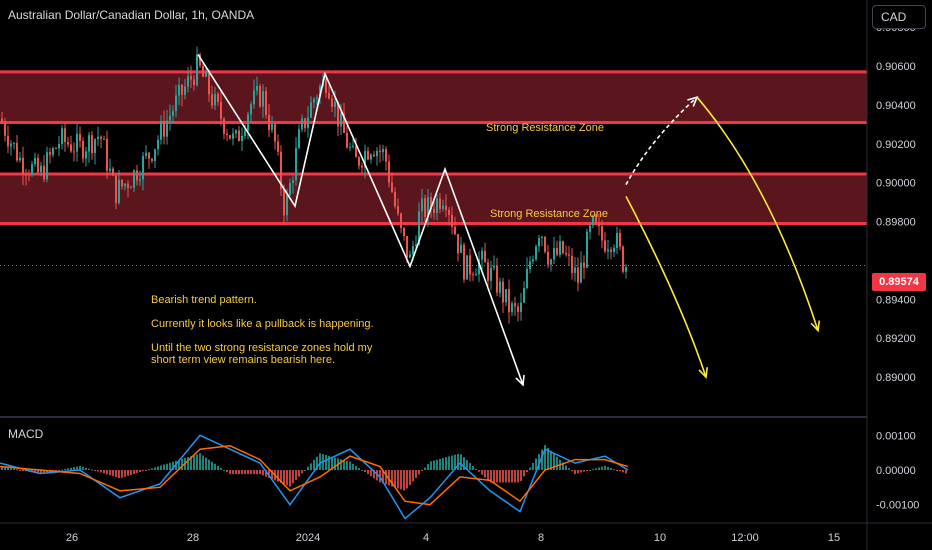  What do you see at coordinates (899, 282) in the screenshot?
I see `last-price-tag: 0.89574` at bounding box center [899, 282].